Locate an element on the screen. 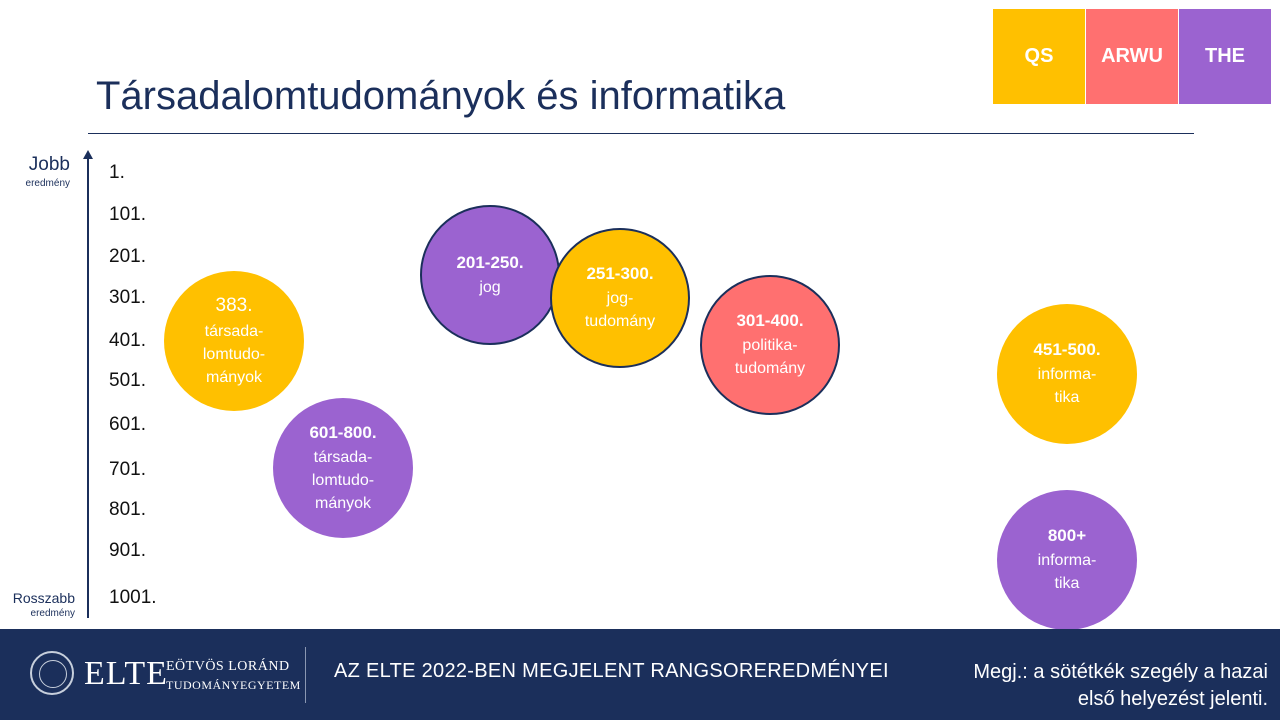  bubble-the: 800+ informa-tika is located at coordinates (1067, 560).